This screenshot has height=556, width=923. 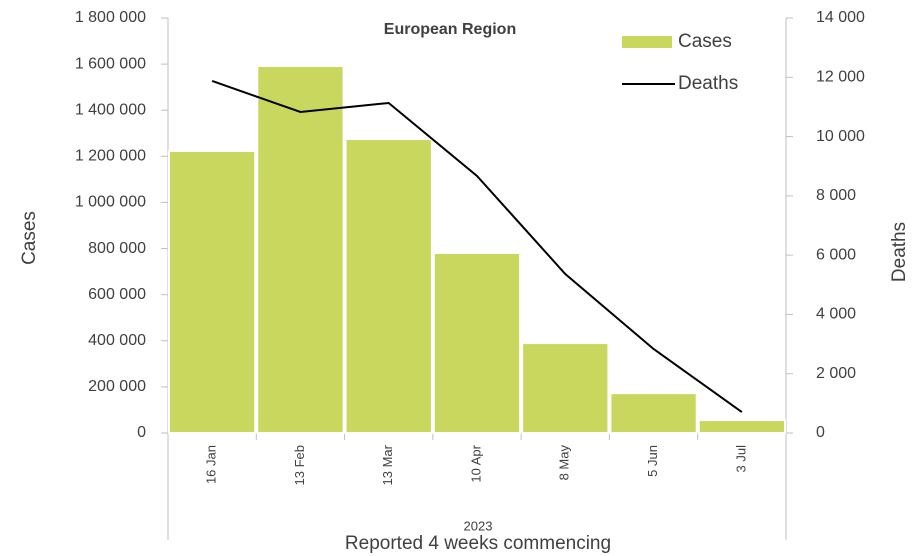 I want to click on x-tick-label: 8 May, so click(x=564, y=463).